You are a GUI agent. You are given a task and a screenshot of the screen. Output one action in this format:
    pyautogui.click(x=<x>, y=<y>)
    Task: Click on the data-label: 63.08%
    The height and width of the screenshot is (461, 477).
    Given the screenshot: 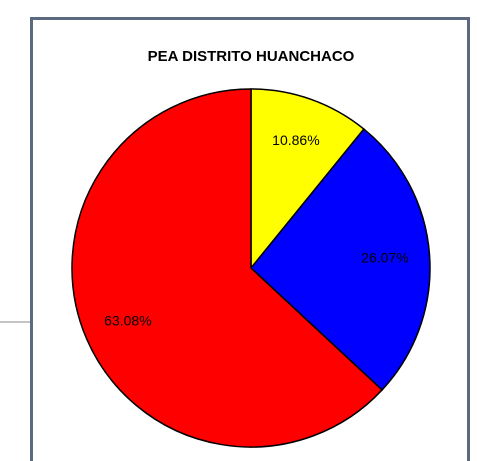 What is the action you would take?
    pyautogui.click(x=127, y=320)
    